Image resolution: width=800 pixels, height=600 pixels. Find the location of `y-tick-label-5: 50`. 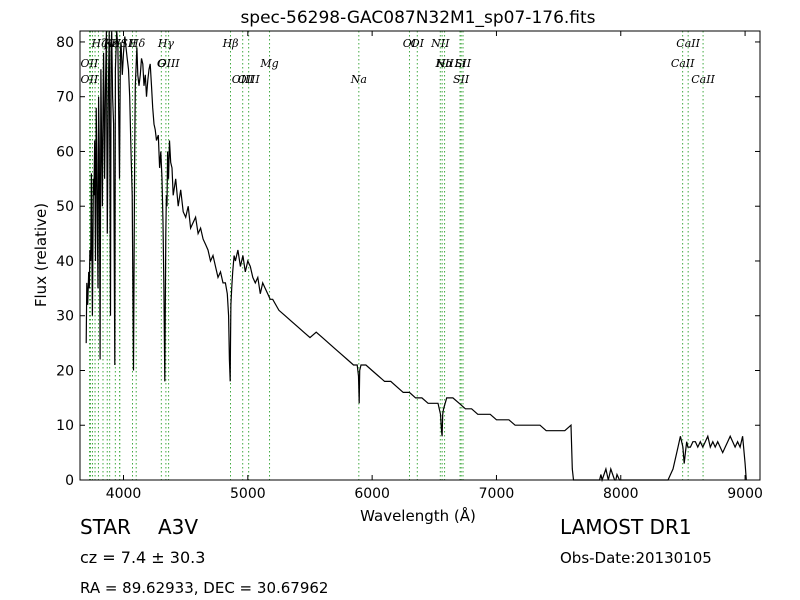

y-tick-label-5: 50 is located at coordinates (65, 207).